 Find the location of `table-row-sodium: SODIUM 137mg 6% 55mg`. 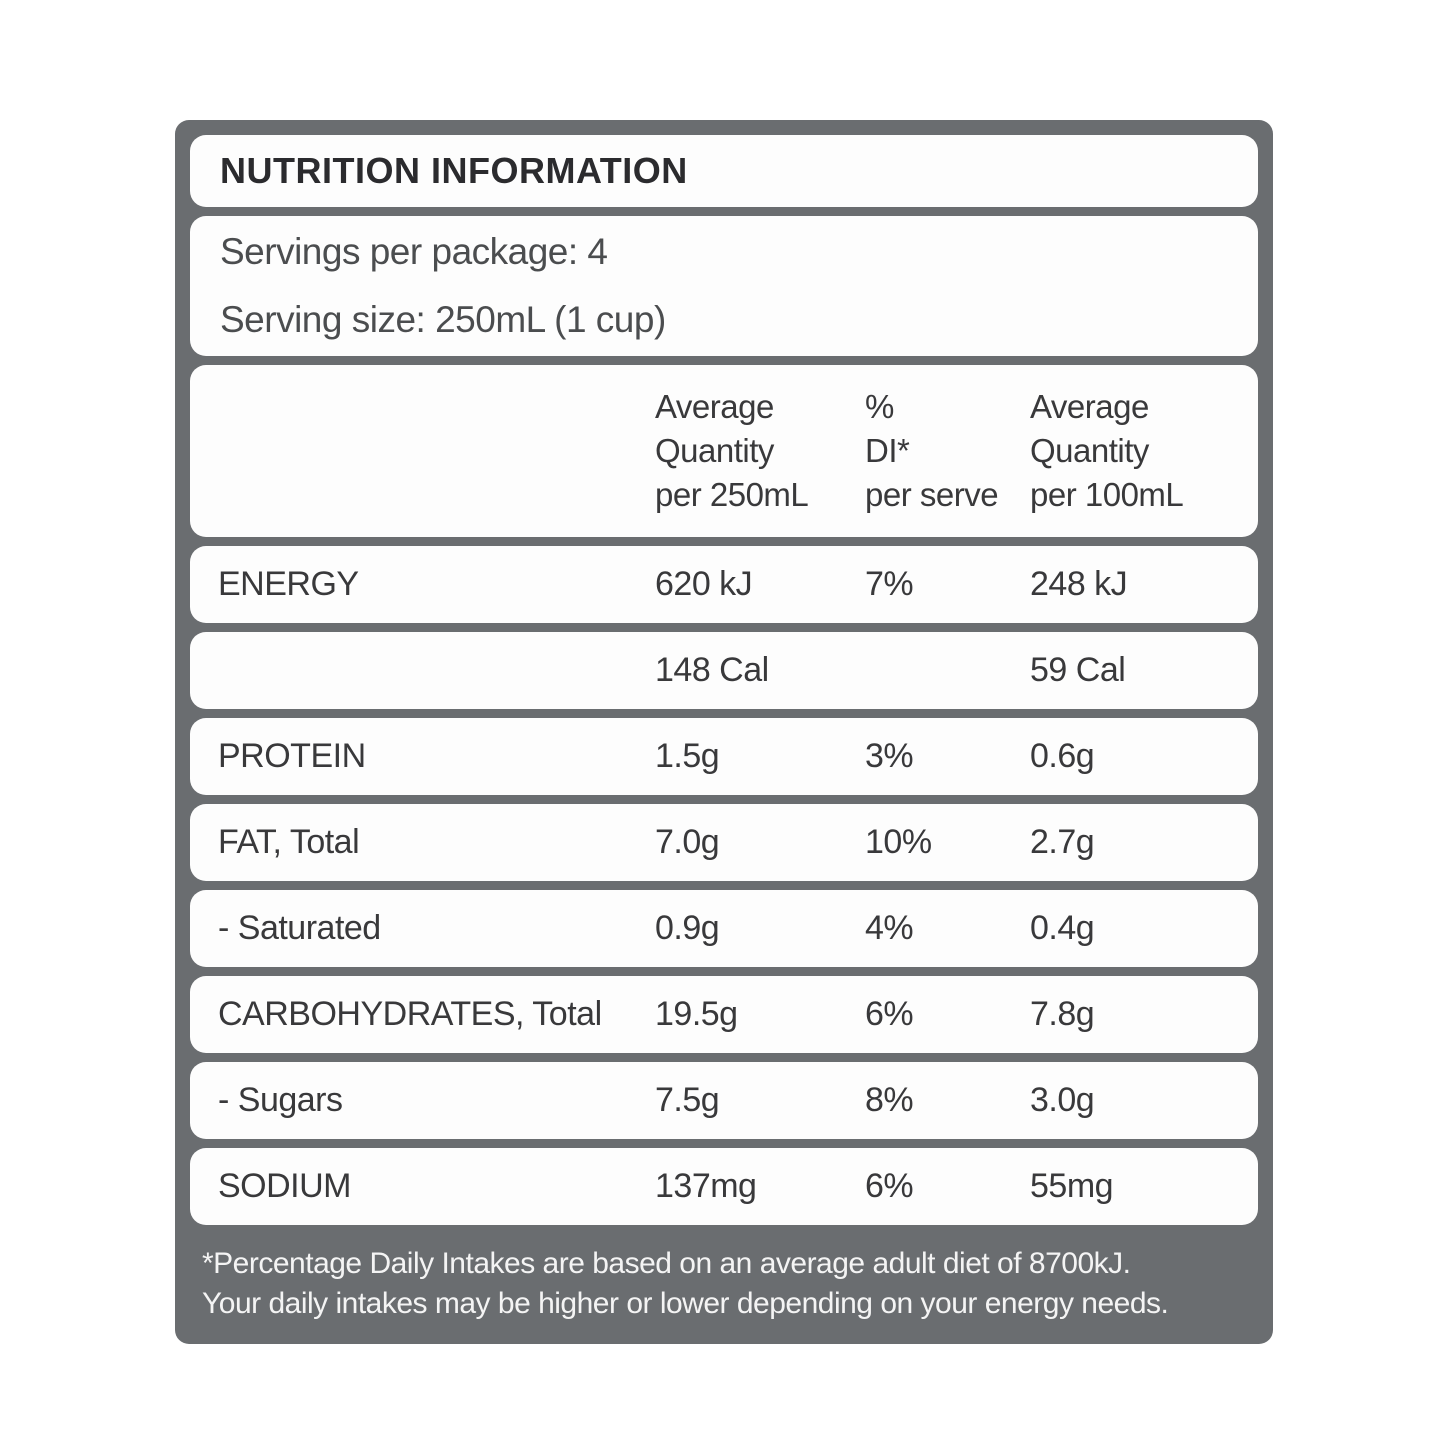

table-row-sodium: SODIUM 137mg 6% 55mg is located at coordinates (724, 1186).